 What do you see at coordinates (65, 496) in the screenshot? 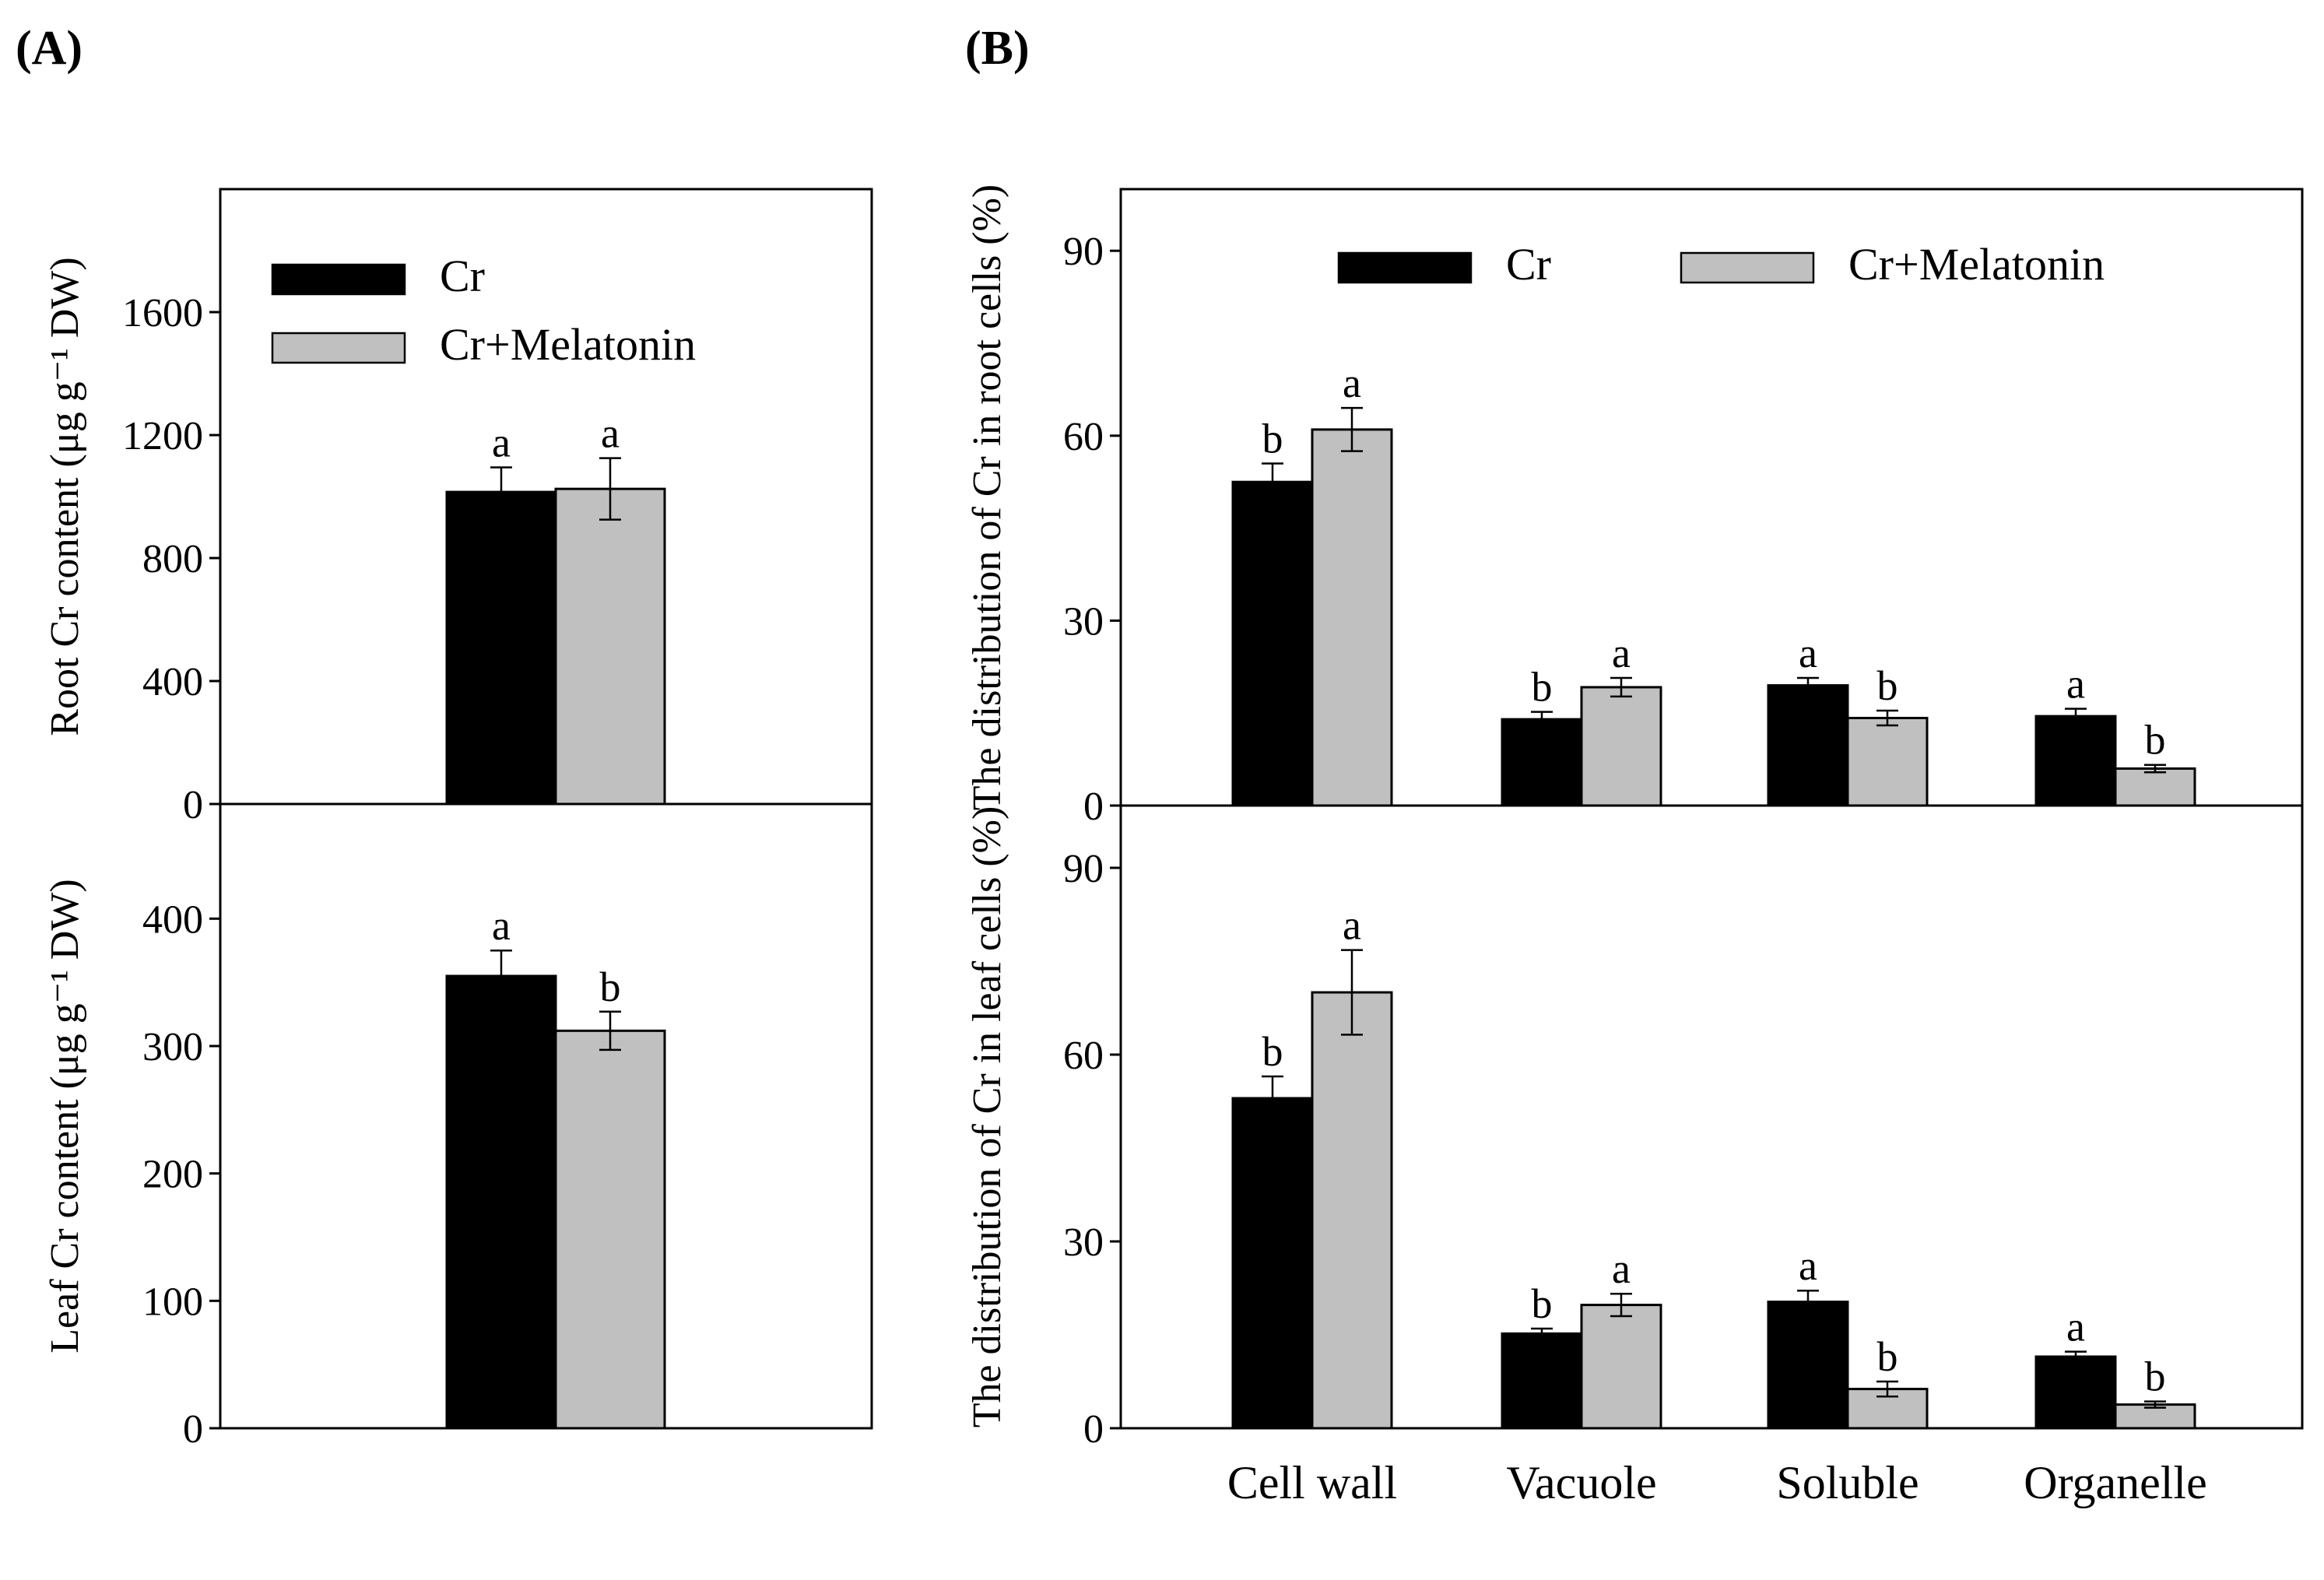
I see `y-axis-label: Root Cr content (μg g⁻¹ DW)` at bounding box center [65, 496].